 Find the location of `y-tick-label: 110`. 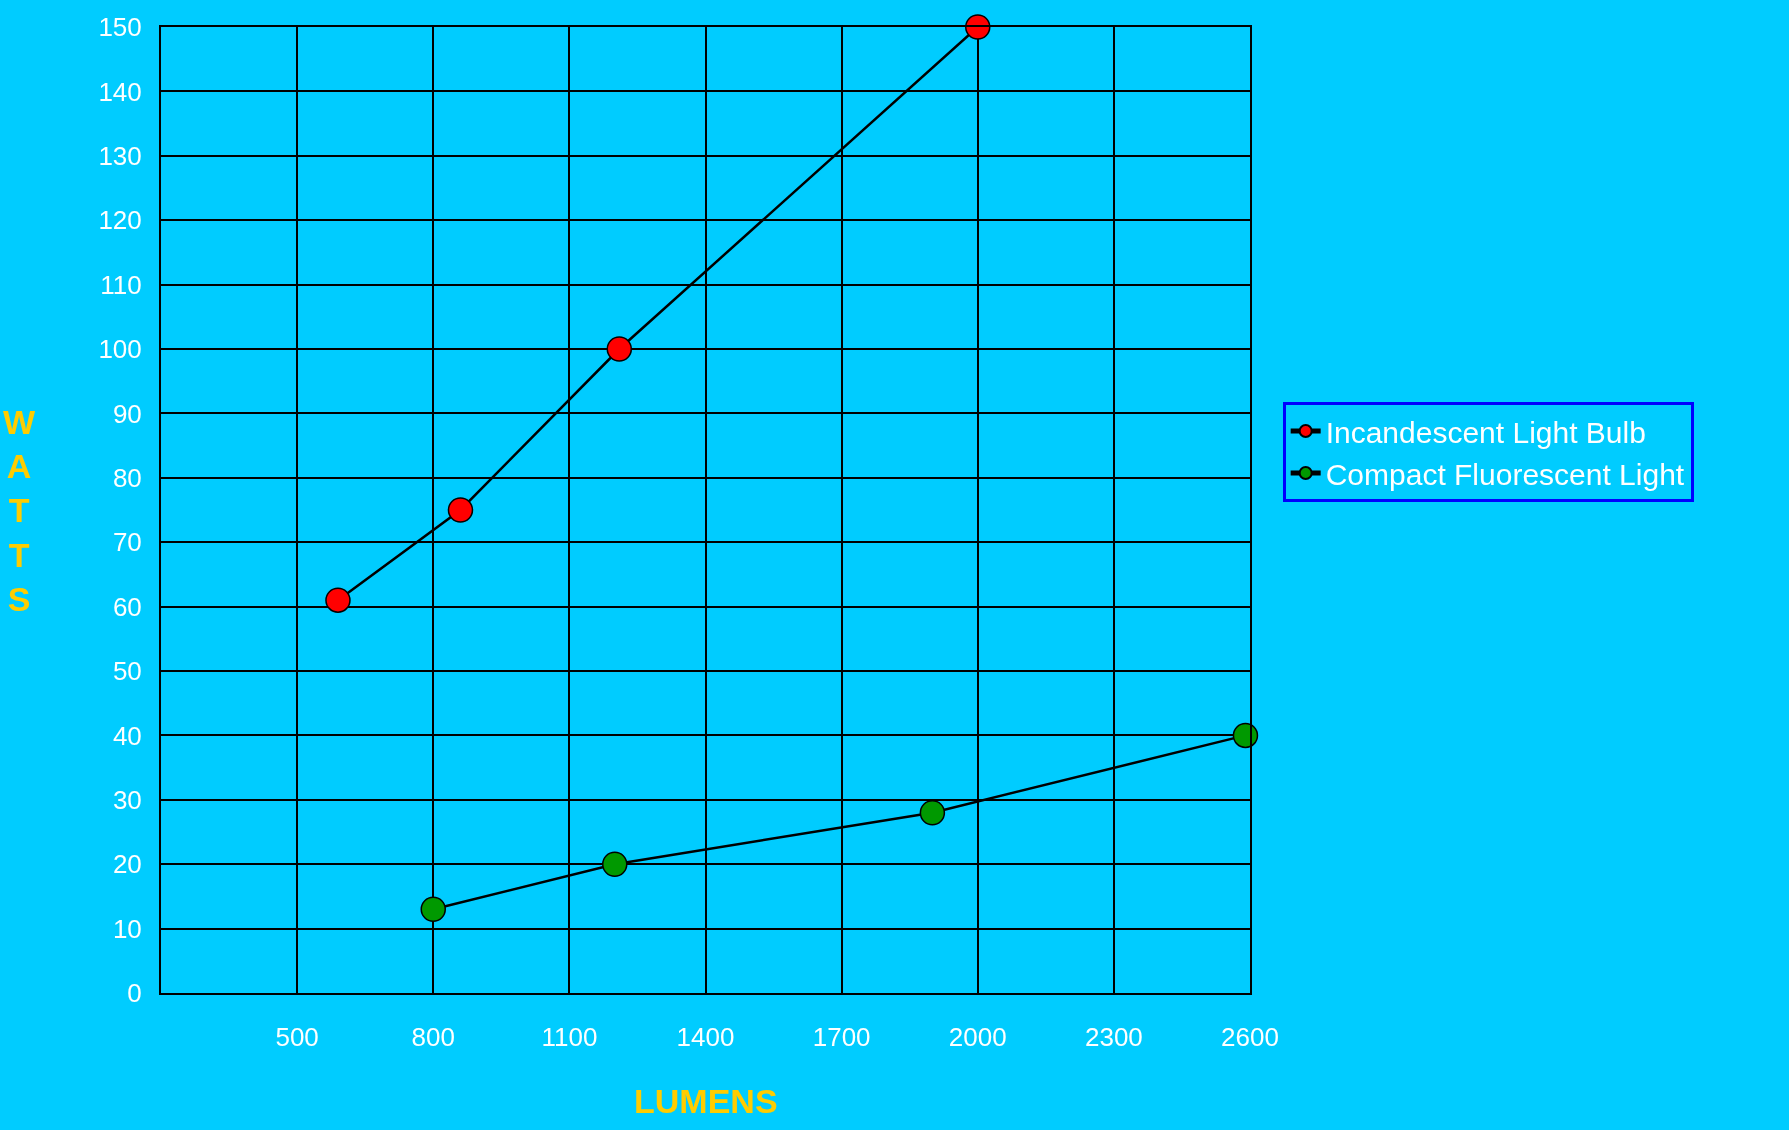

y-tick-label: 110 is located at coordinates (121, 284).